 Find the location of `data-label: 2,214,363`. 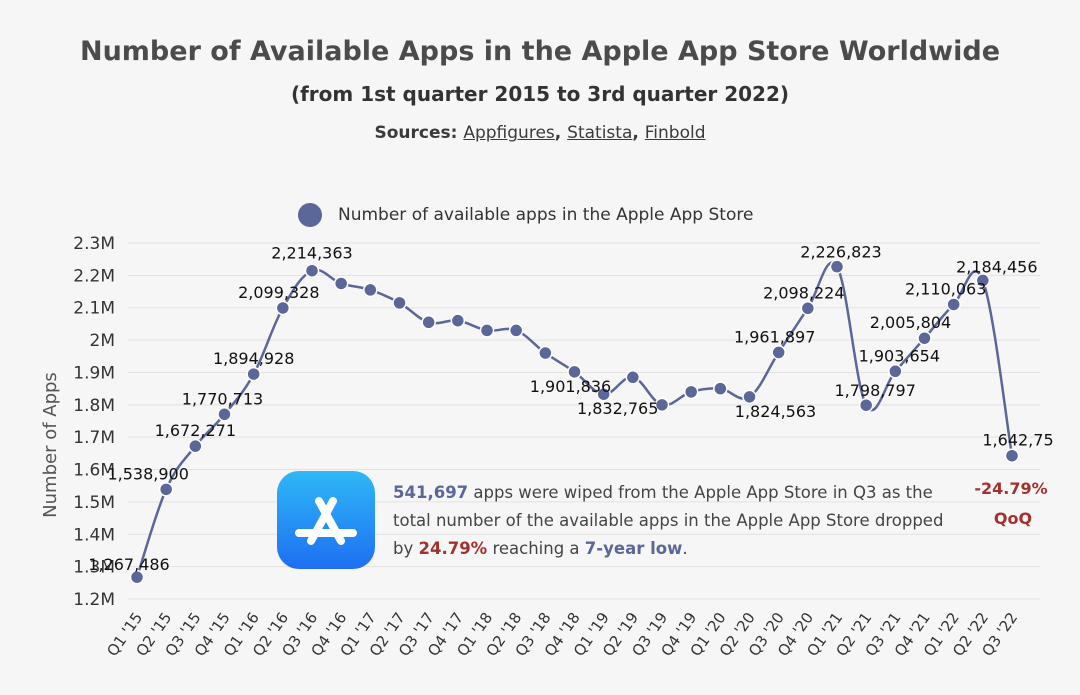

data-label: 2,214,363 is located at coordinates (311, 253).